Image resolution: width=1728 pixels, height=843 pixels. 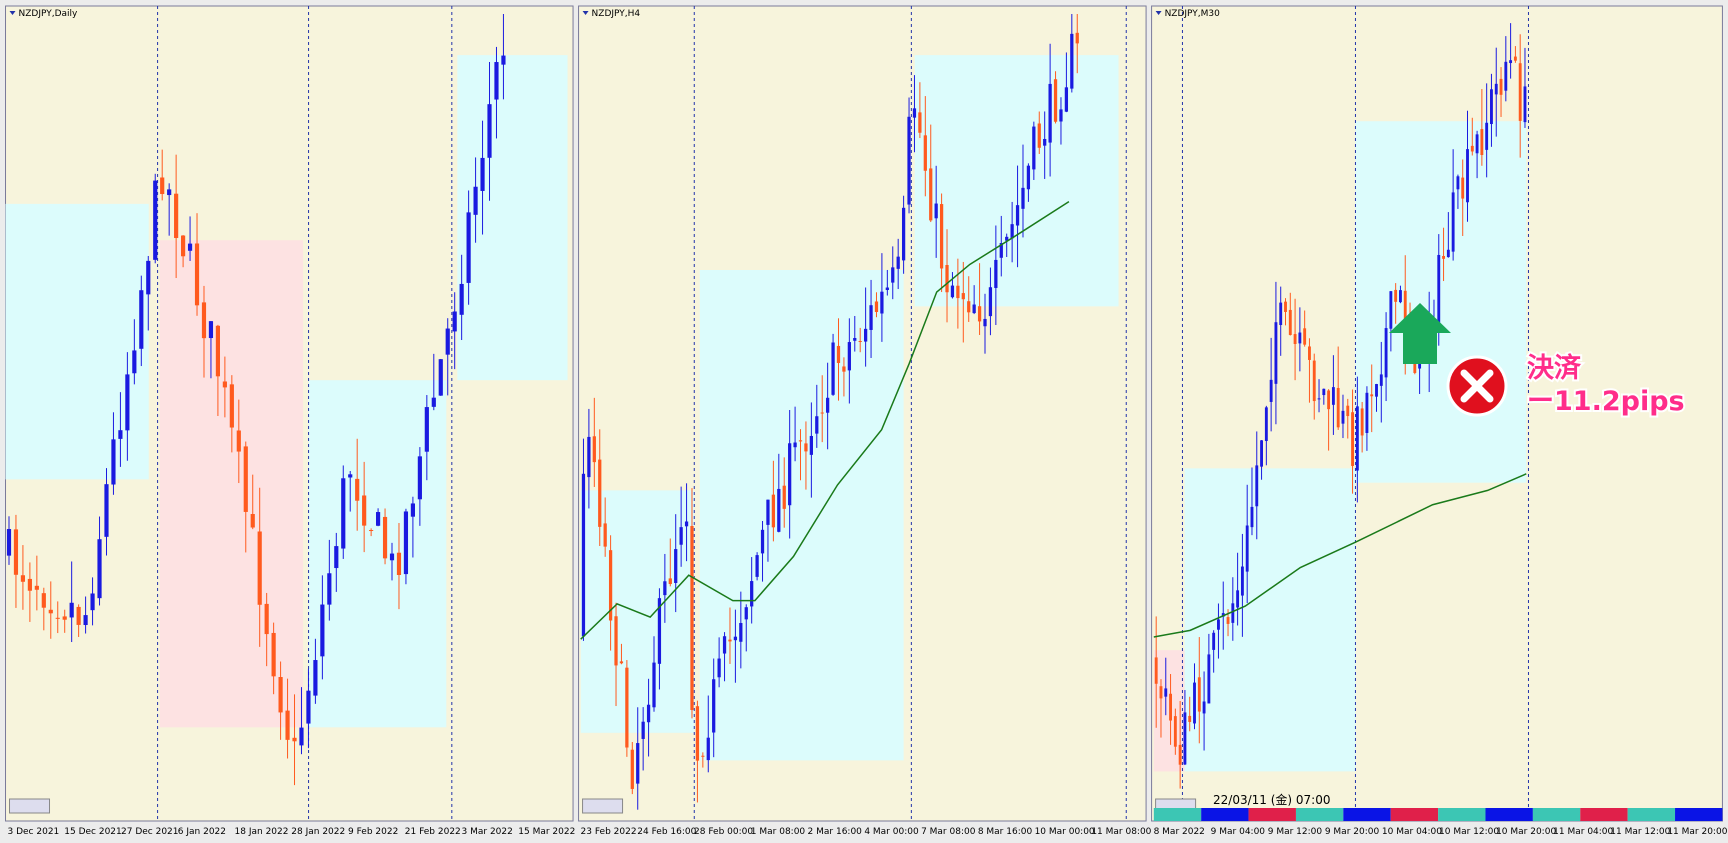 What do you see at coordinates (49, 14) in the screenshot?
I see `panel-title: NZDJPY,Daily` at bounding box center [49, 14].